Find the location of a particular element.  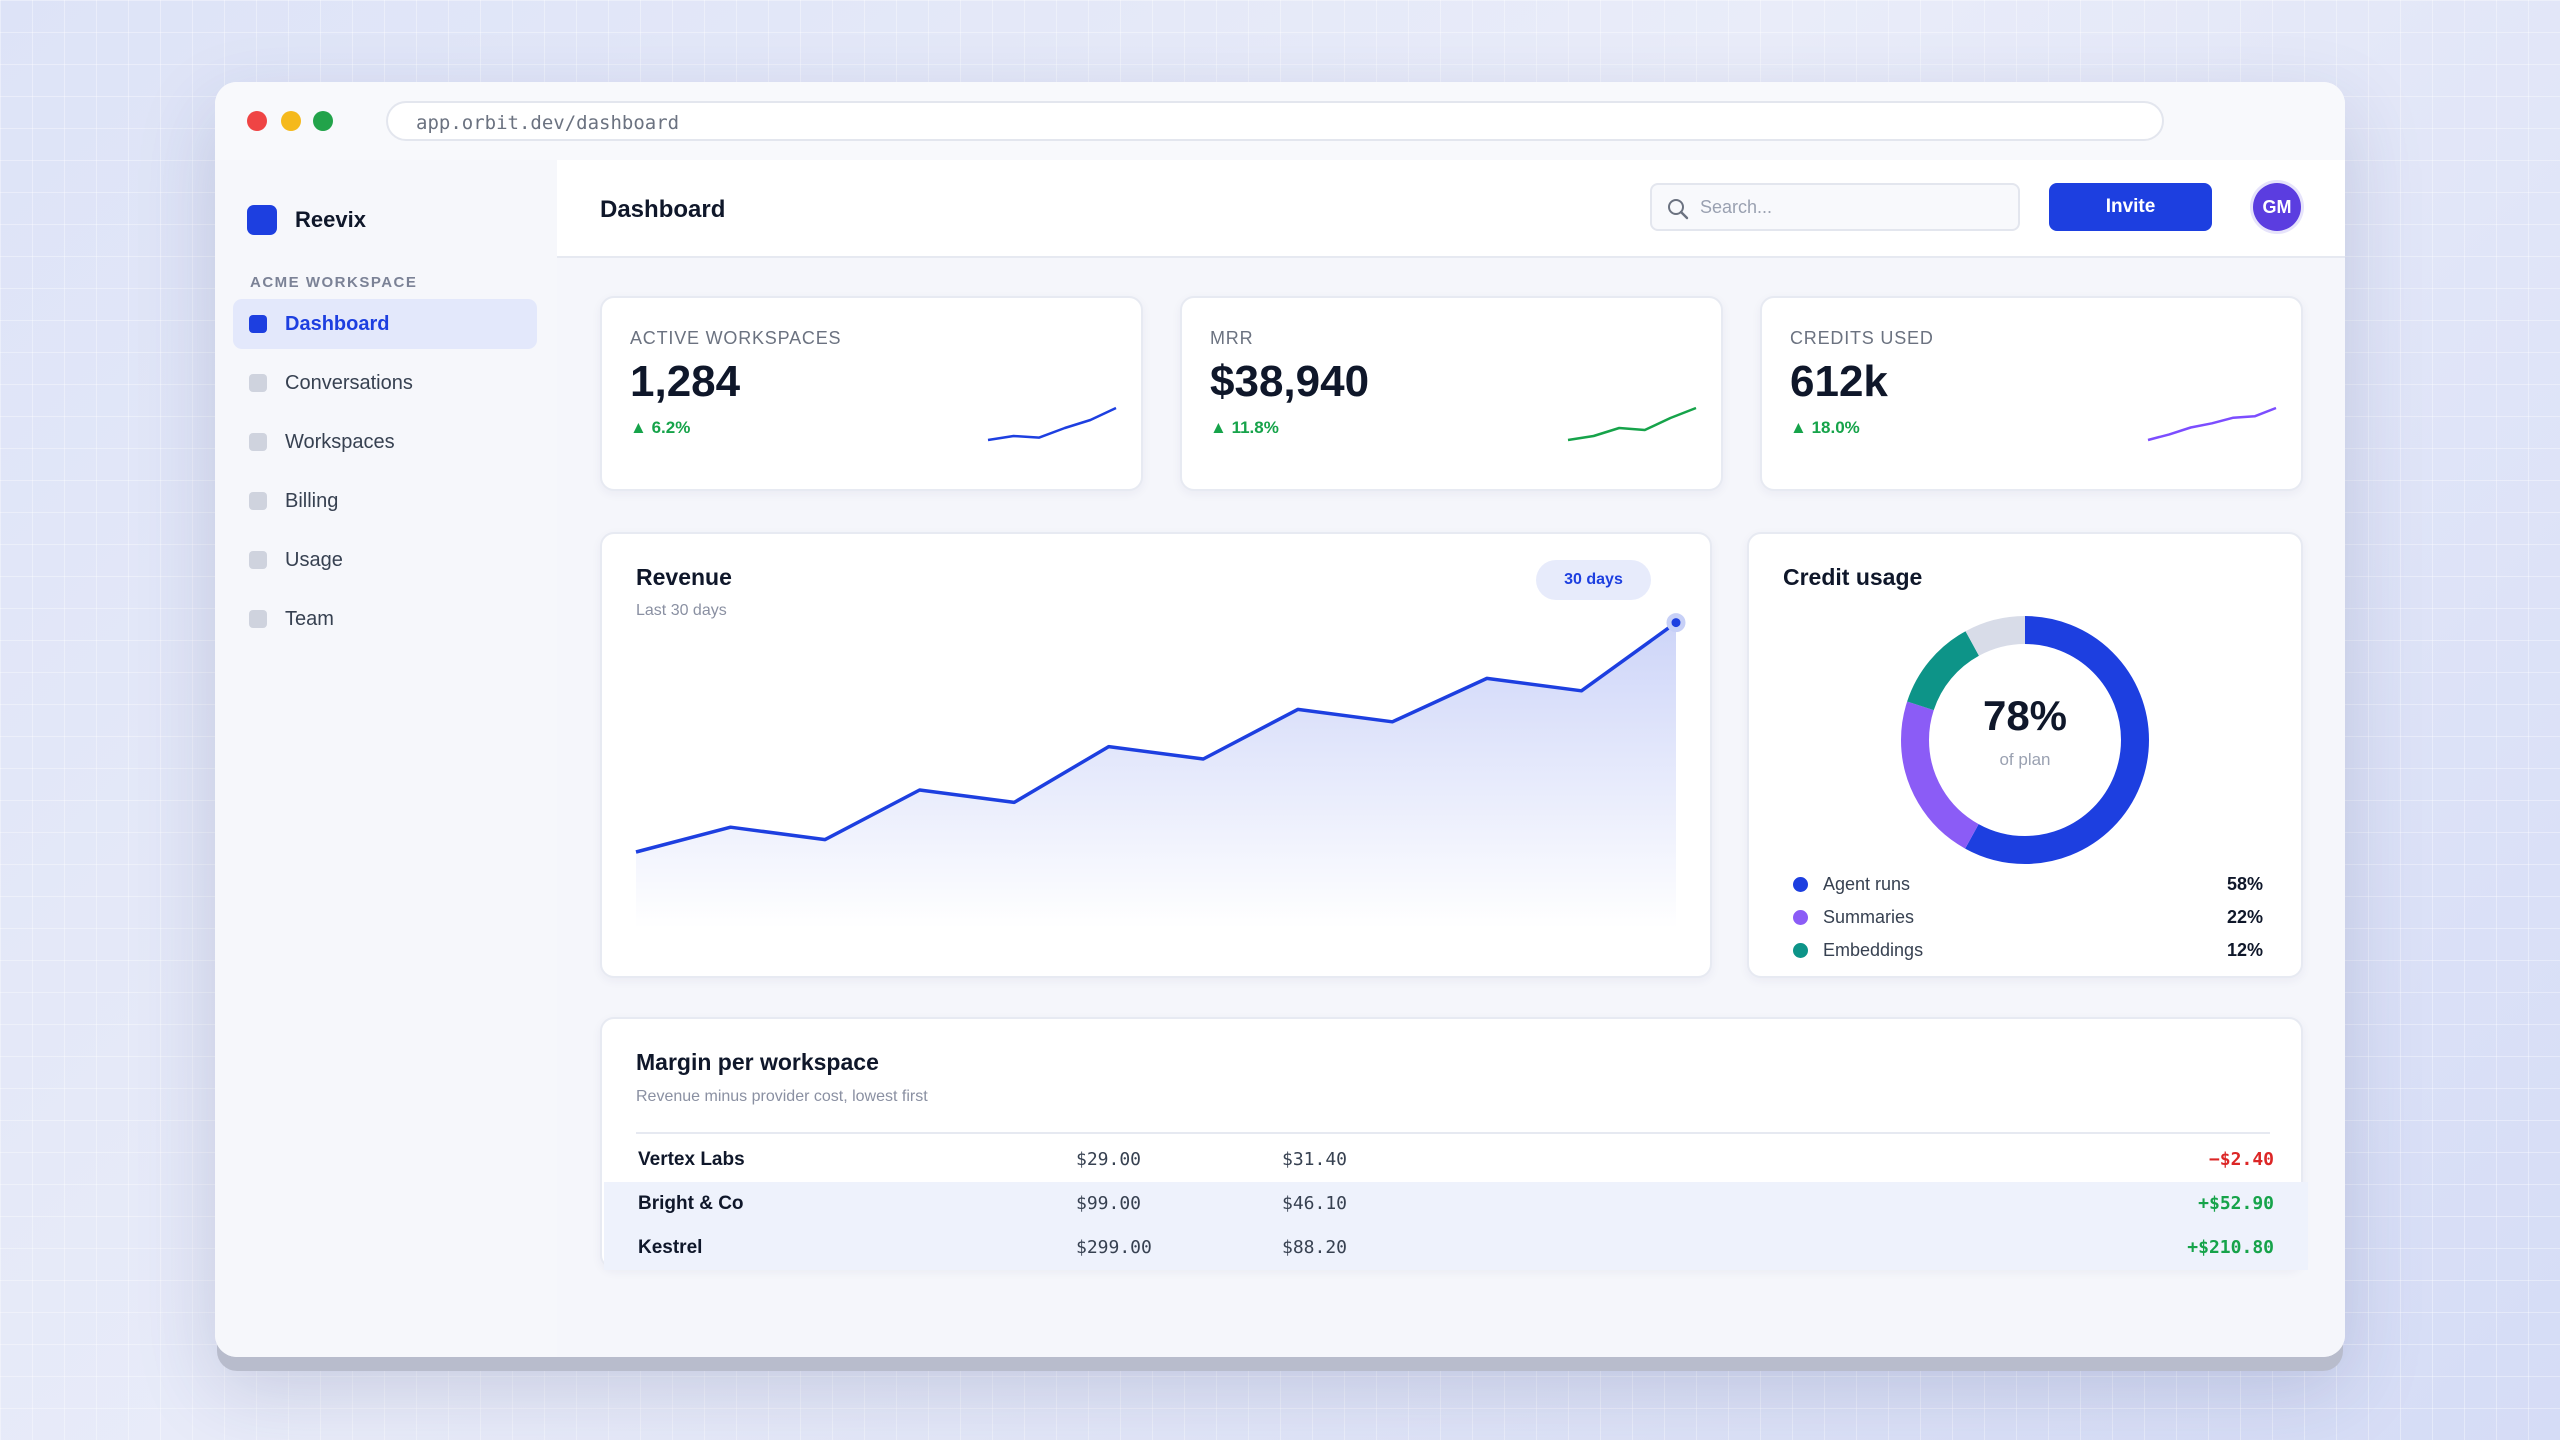

maximize-window-icon is located at coordinates (323, 121).